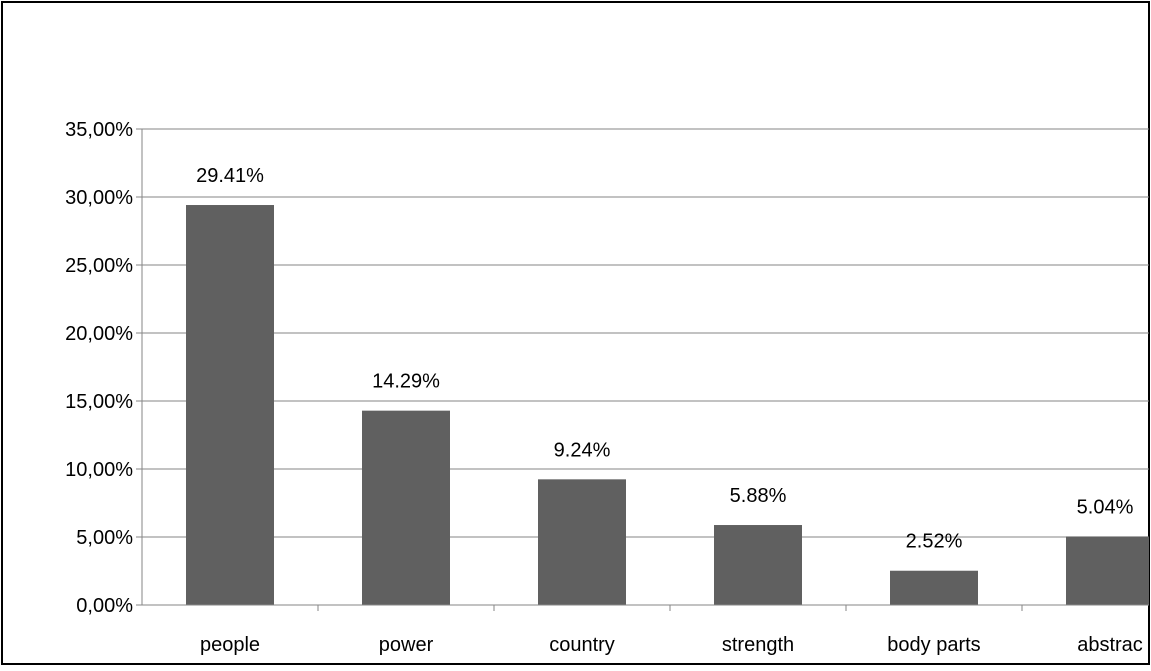 This screenshot has height=671, width=1151. I want to click on y-tick-label: 0,00%, so click(104, 606).